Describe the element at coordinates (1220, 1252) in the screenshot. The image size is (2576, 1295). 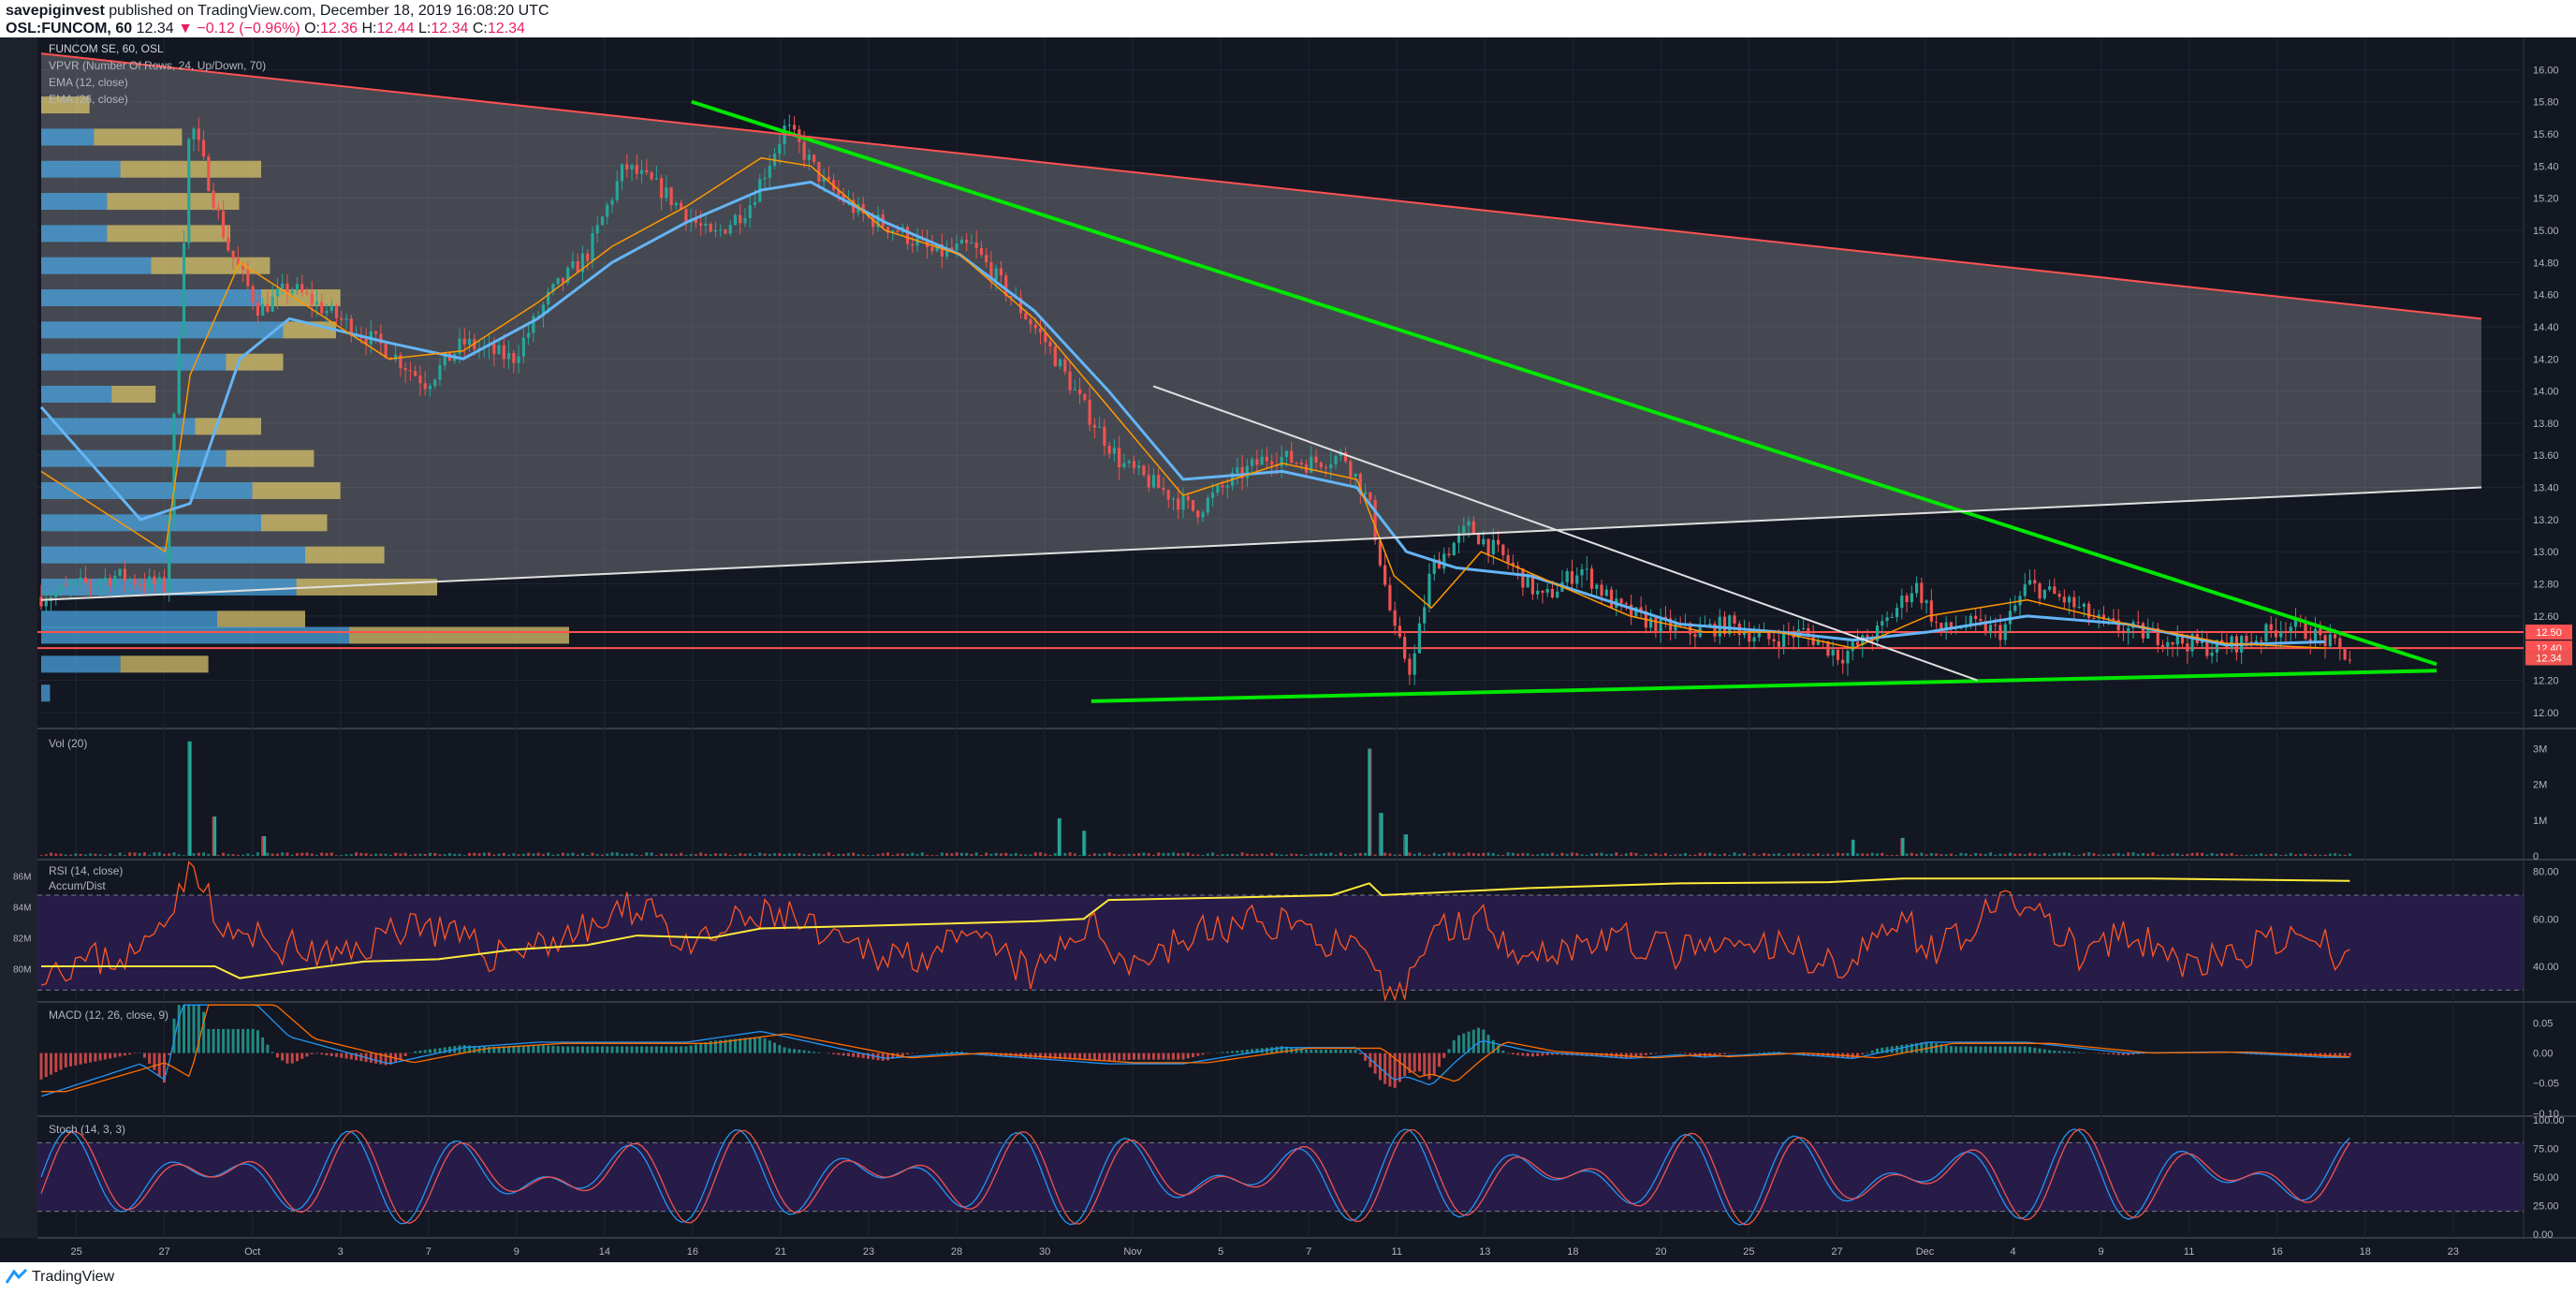
I see `x-tick-label: 5` at that location.